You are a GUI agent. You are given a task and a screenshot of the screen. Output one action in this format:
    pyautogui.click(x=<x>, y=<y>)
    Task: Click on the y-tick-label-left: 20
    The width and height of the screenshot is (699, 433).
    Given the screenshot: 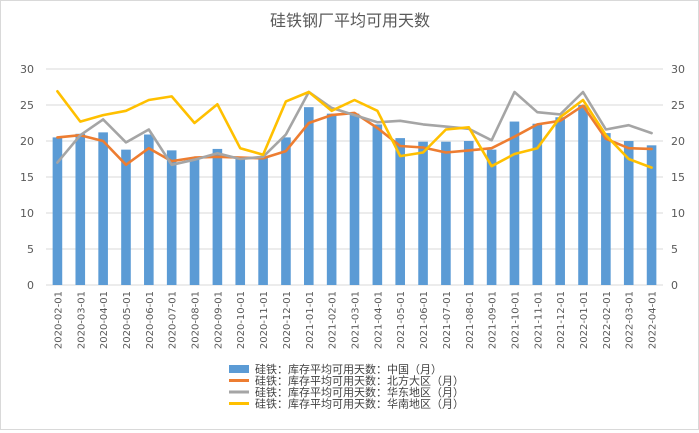 What is the action you would take?
    pyautogui.click(x=27, y=141)
    